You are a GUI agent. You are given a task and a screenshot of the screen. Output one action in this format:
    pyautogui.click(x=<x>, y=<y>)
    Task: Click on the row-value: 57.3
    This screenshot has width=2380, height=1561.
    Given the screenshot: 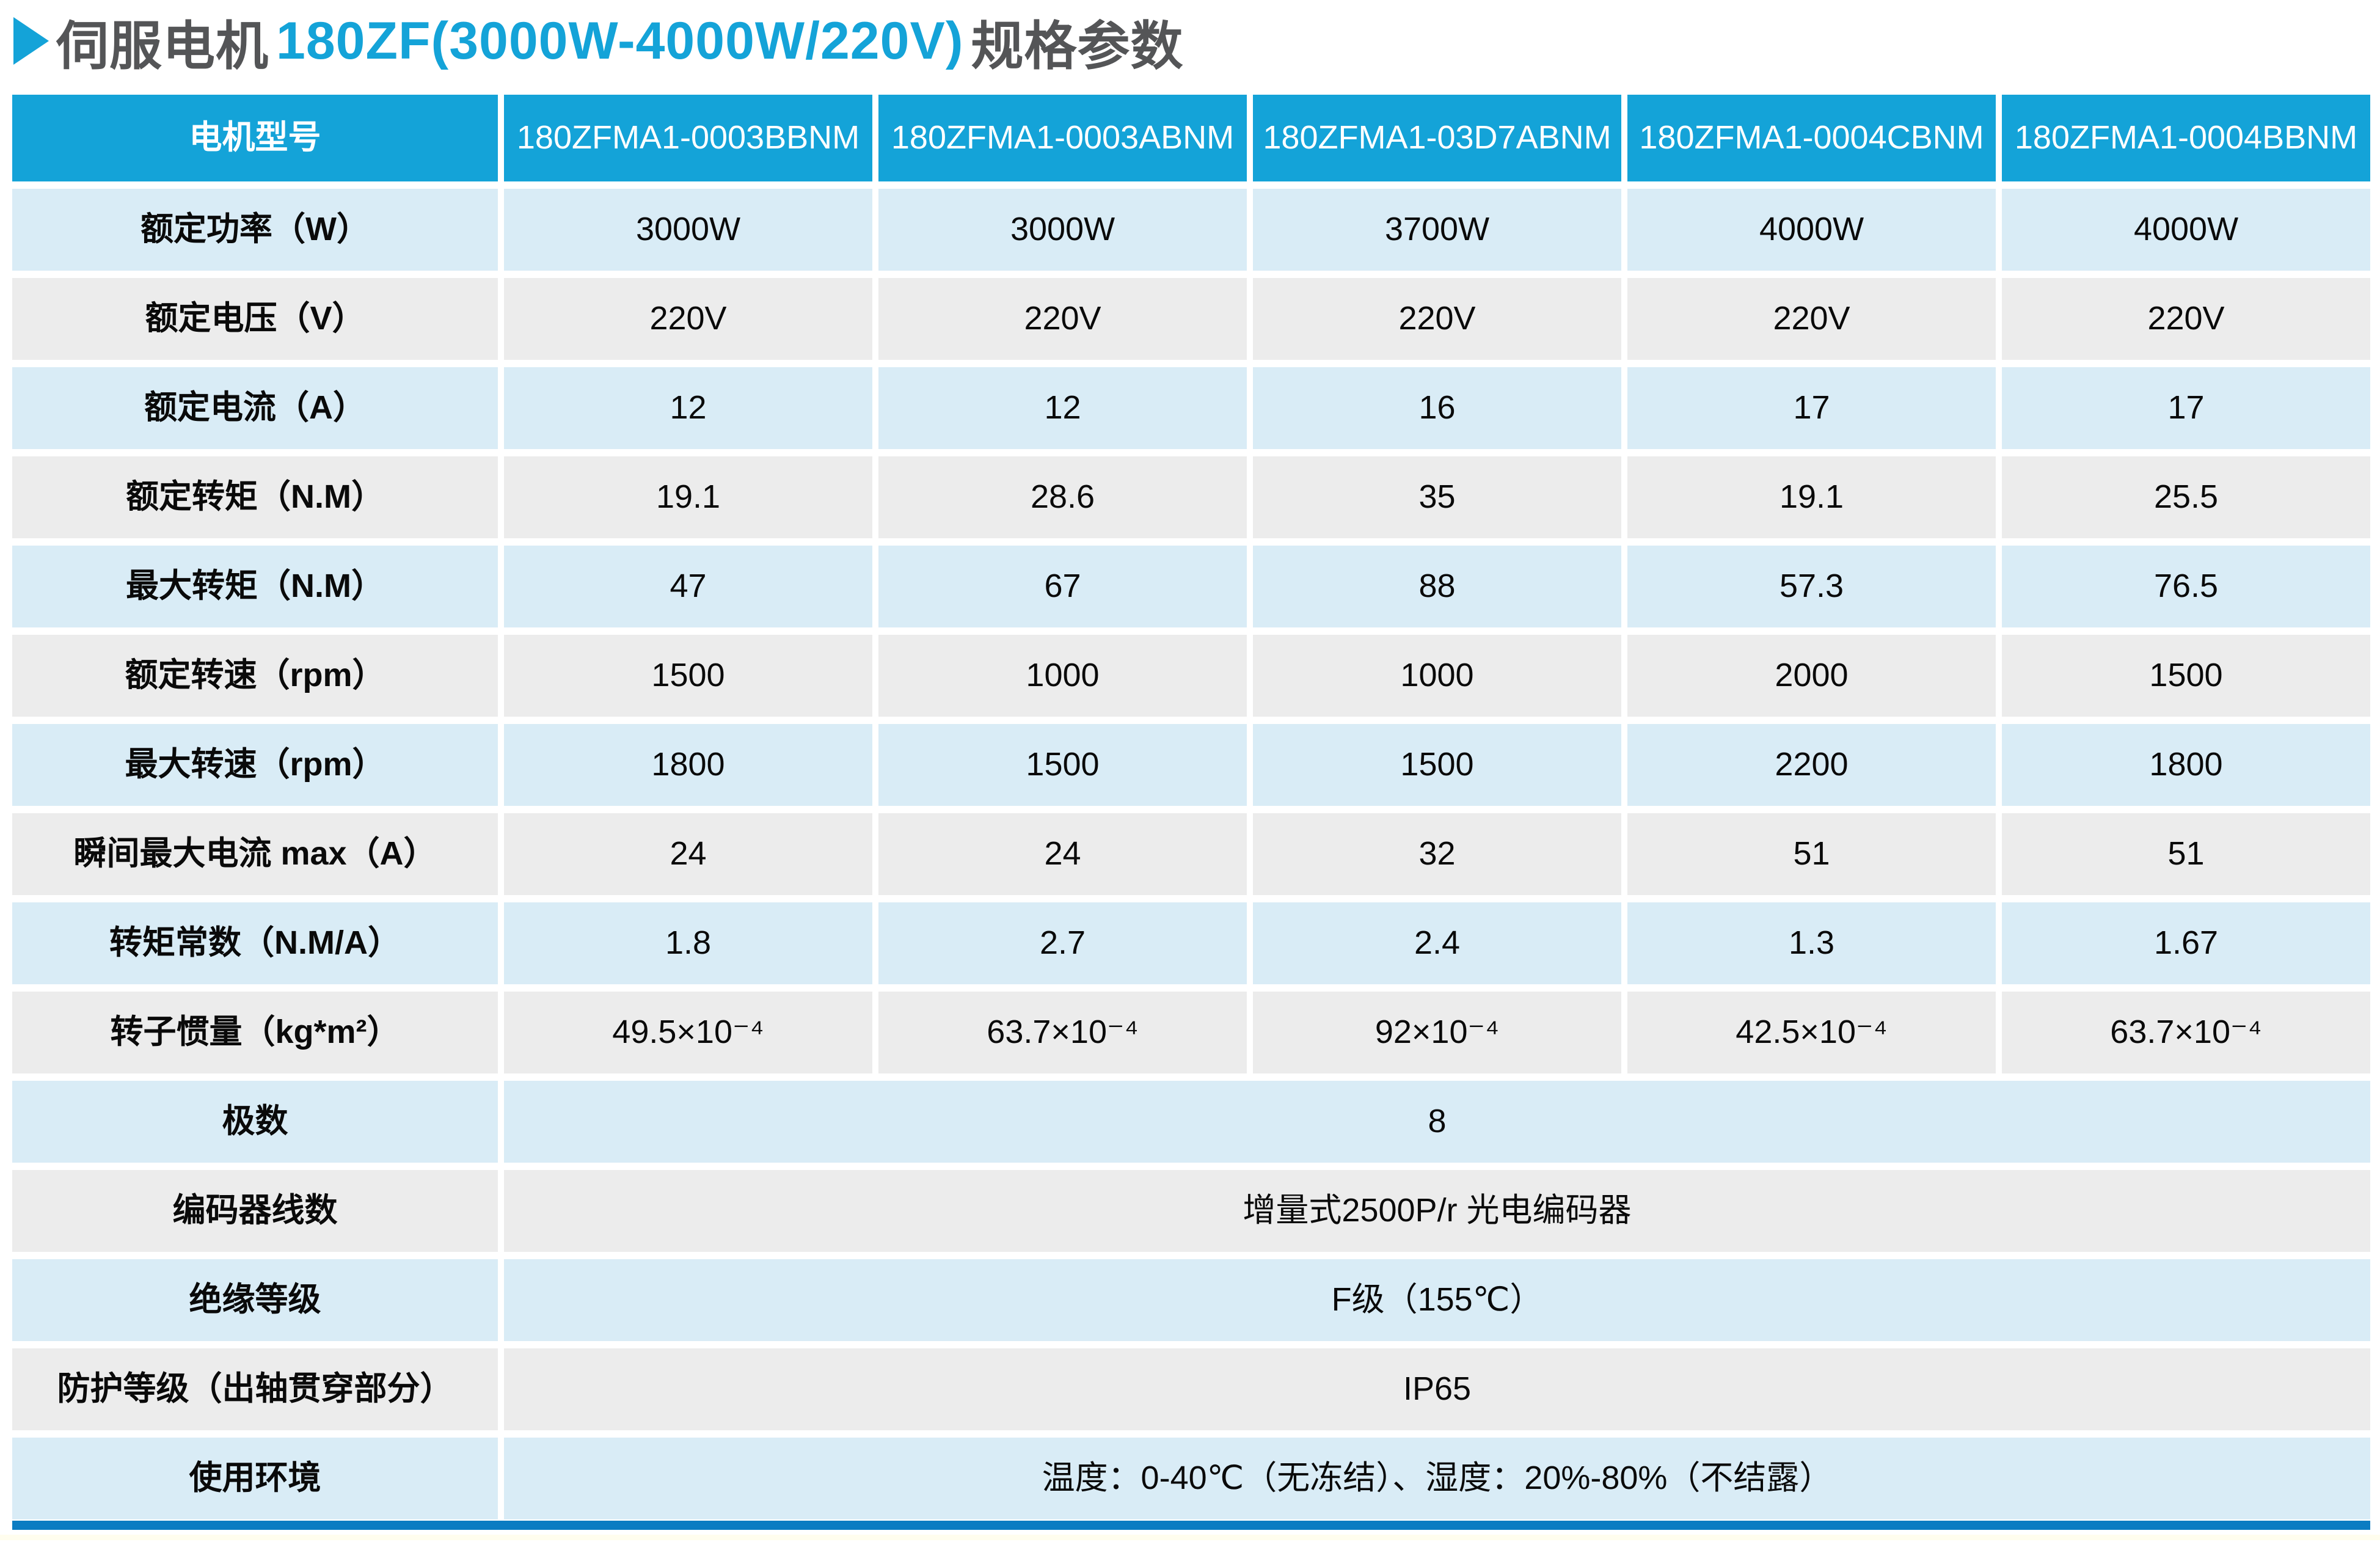 What is the action you would take?
    pyautogui.click(x=1811, y=586)
    